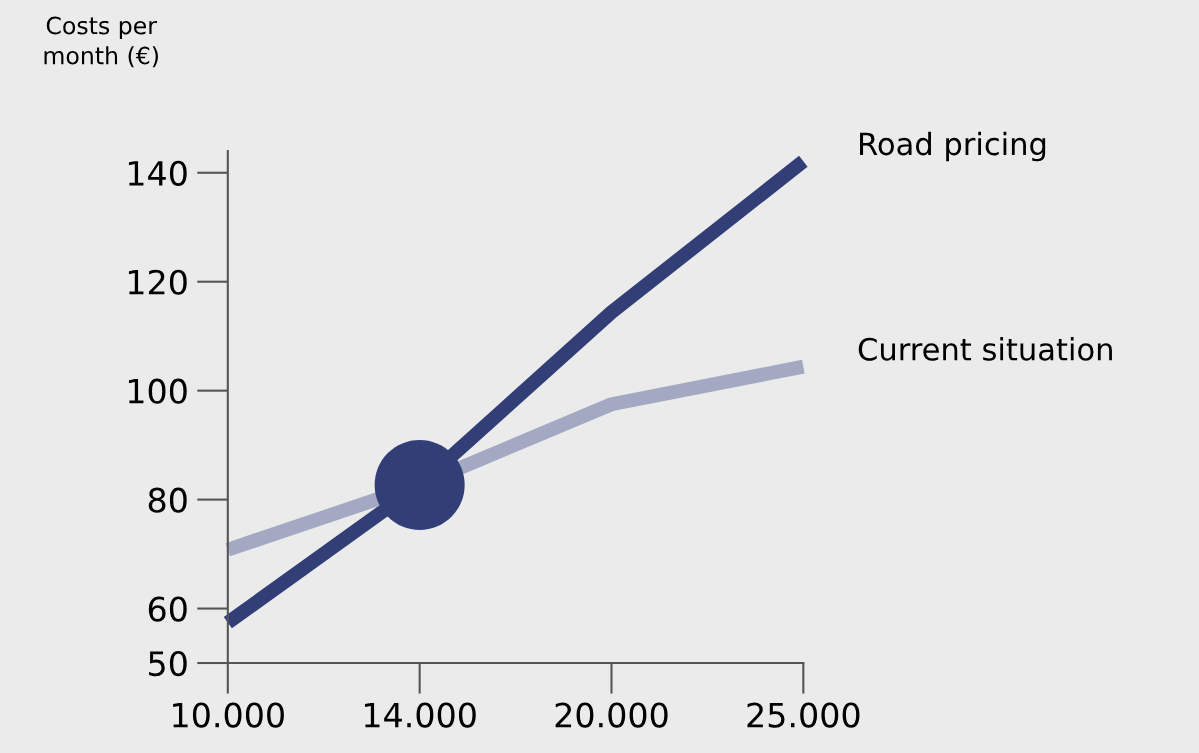  What do you see at coordinates (168, 663) in the screenshot?
I see `y-tick-label: 50` at bounding box center [168, 663].